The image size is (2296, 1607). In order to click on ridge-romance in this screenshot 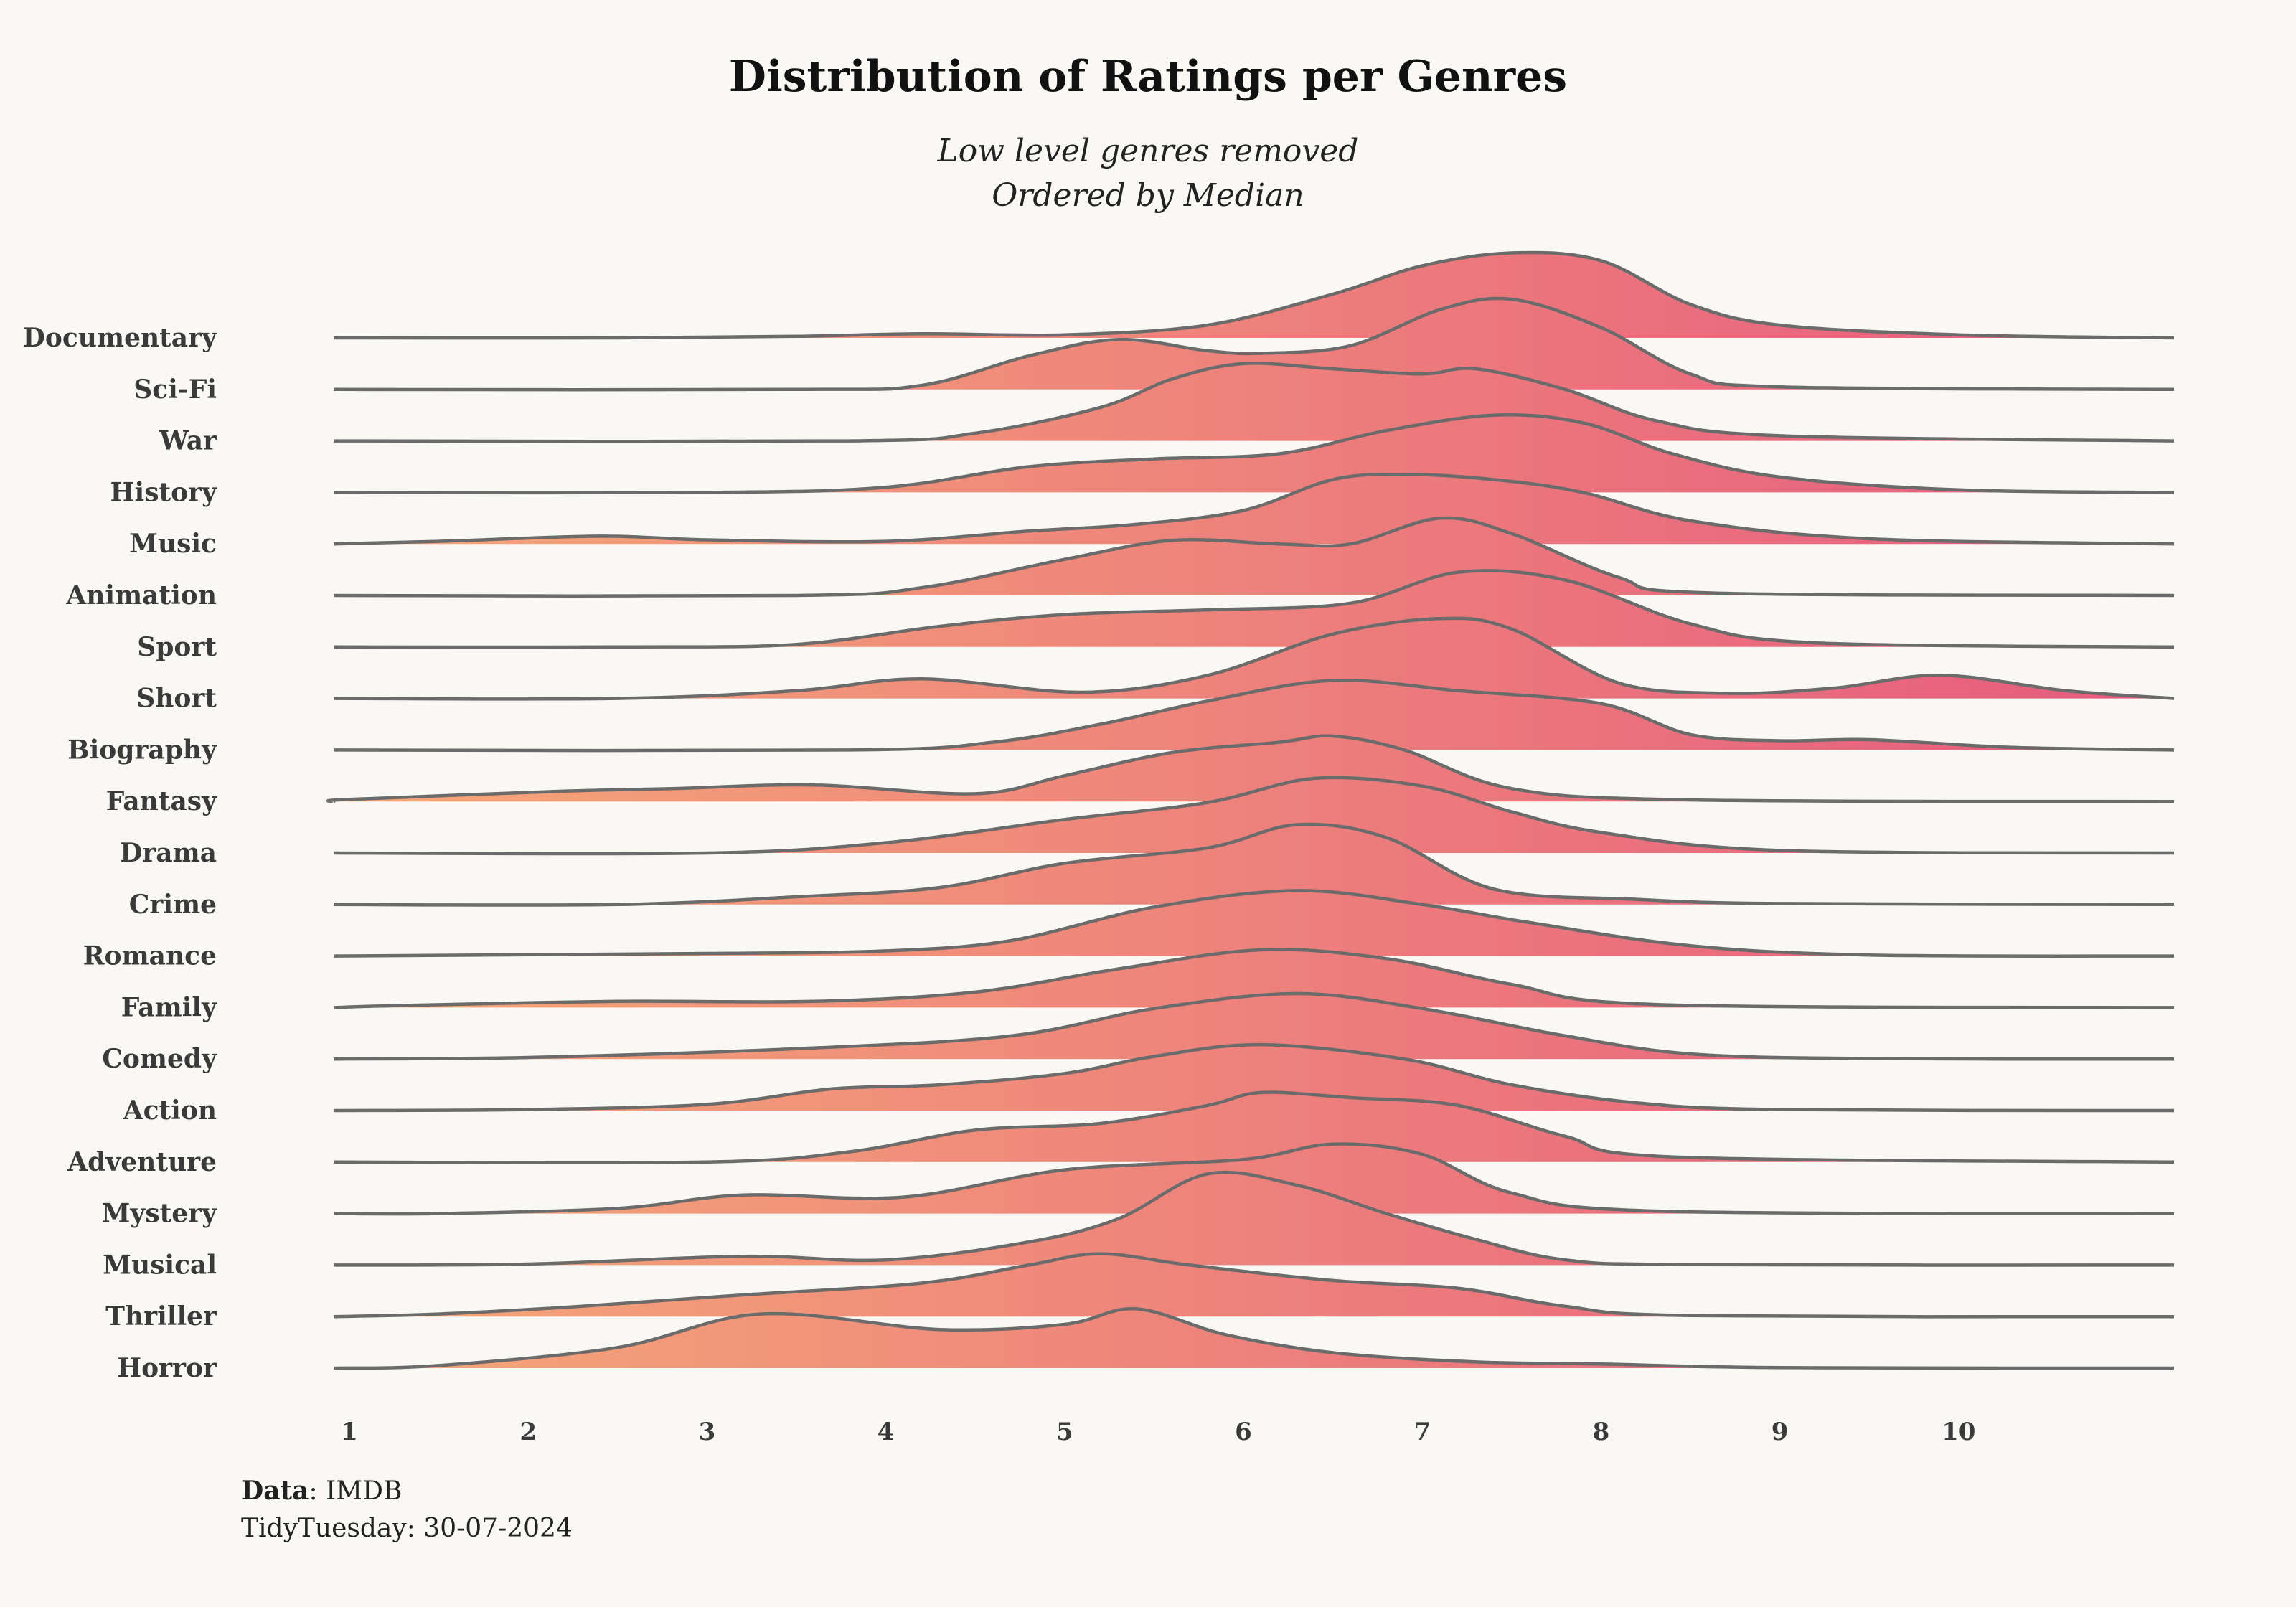, I will do `click(1254, 923)`.